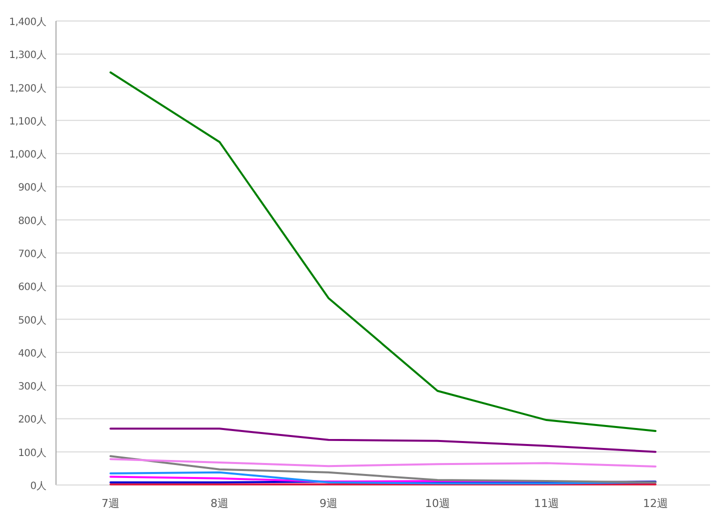  I want to click on y-tick-label: 500人, so click(32, 320).